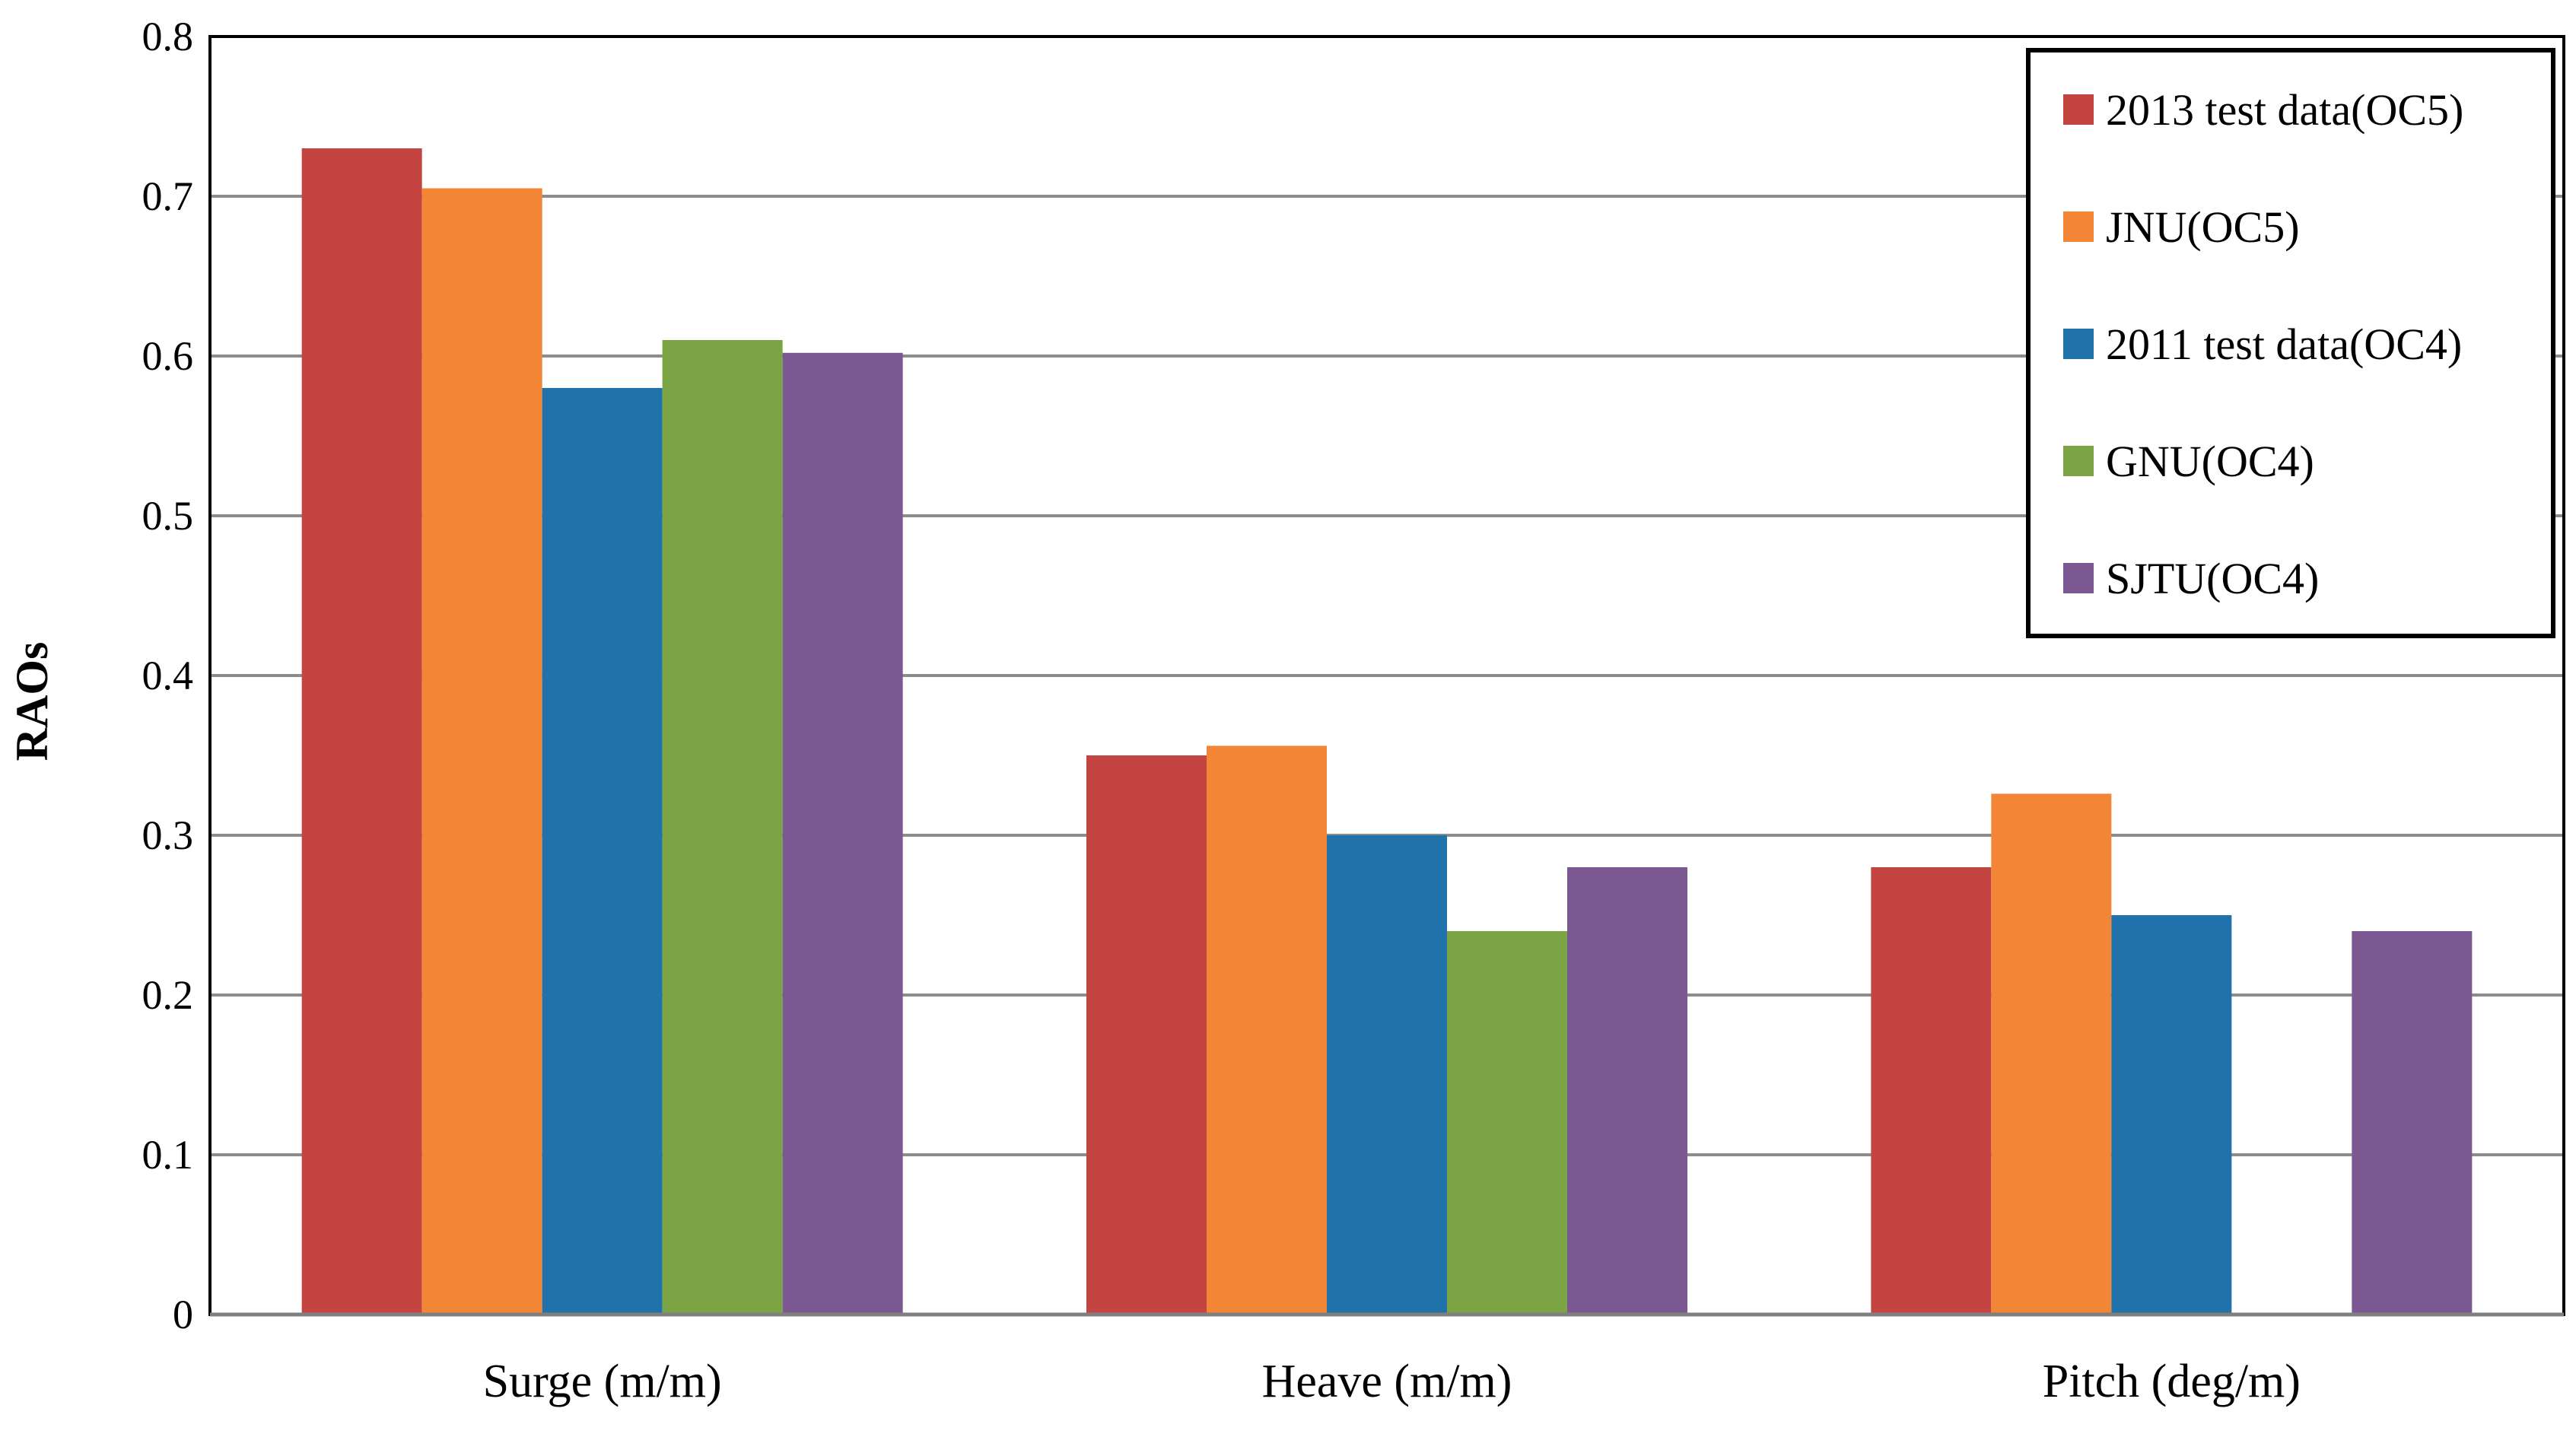 This screenshot has width=2576, height=1437. Describe the element at coordinates (168, 1155) in the screenshot. I see `y-tick-label: 0.1` at that location.